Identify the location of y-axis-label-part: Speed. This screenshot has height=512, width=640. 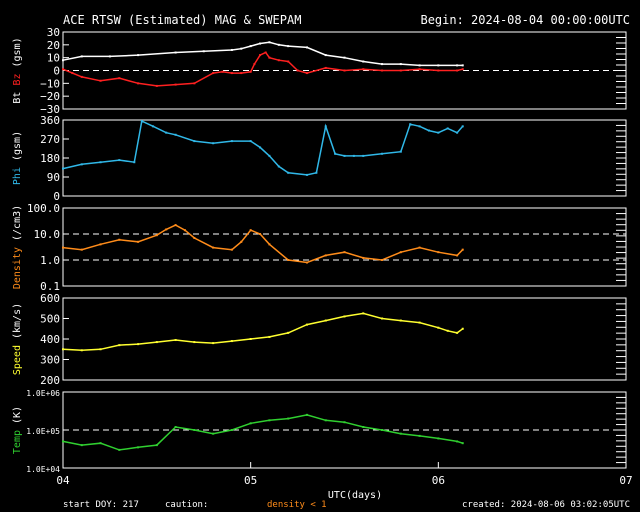
(17, 360).